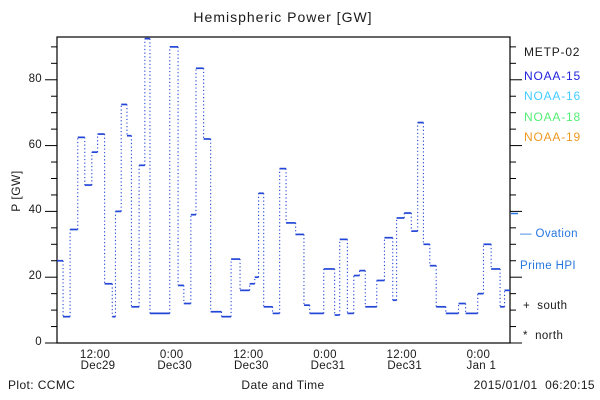  Describe the element at coordinates (35, 78) in the screenshot. I see `y-tick-label: 80` at that location.